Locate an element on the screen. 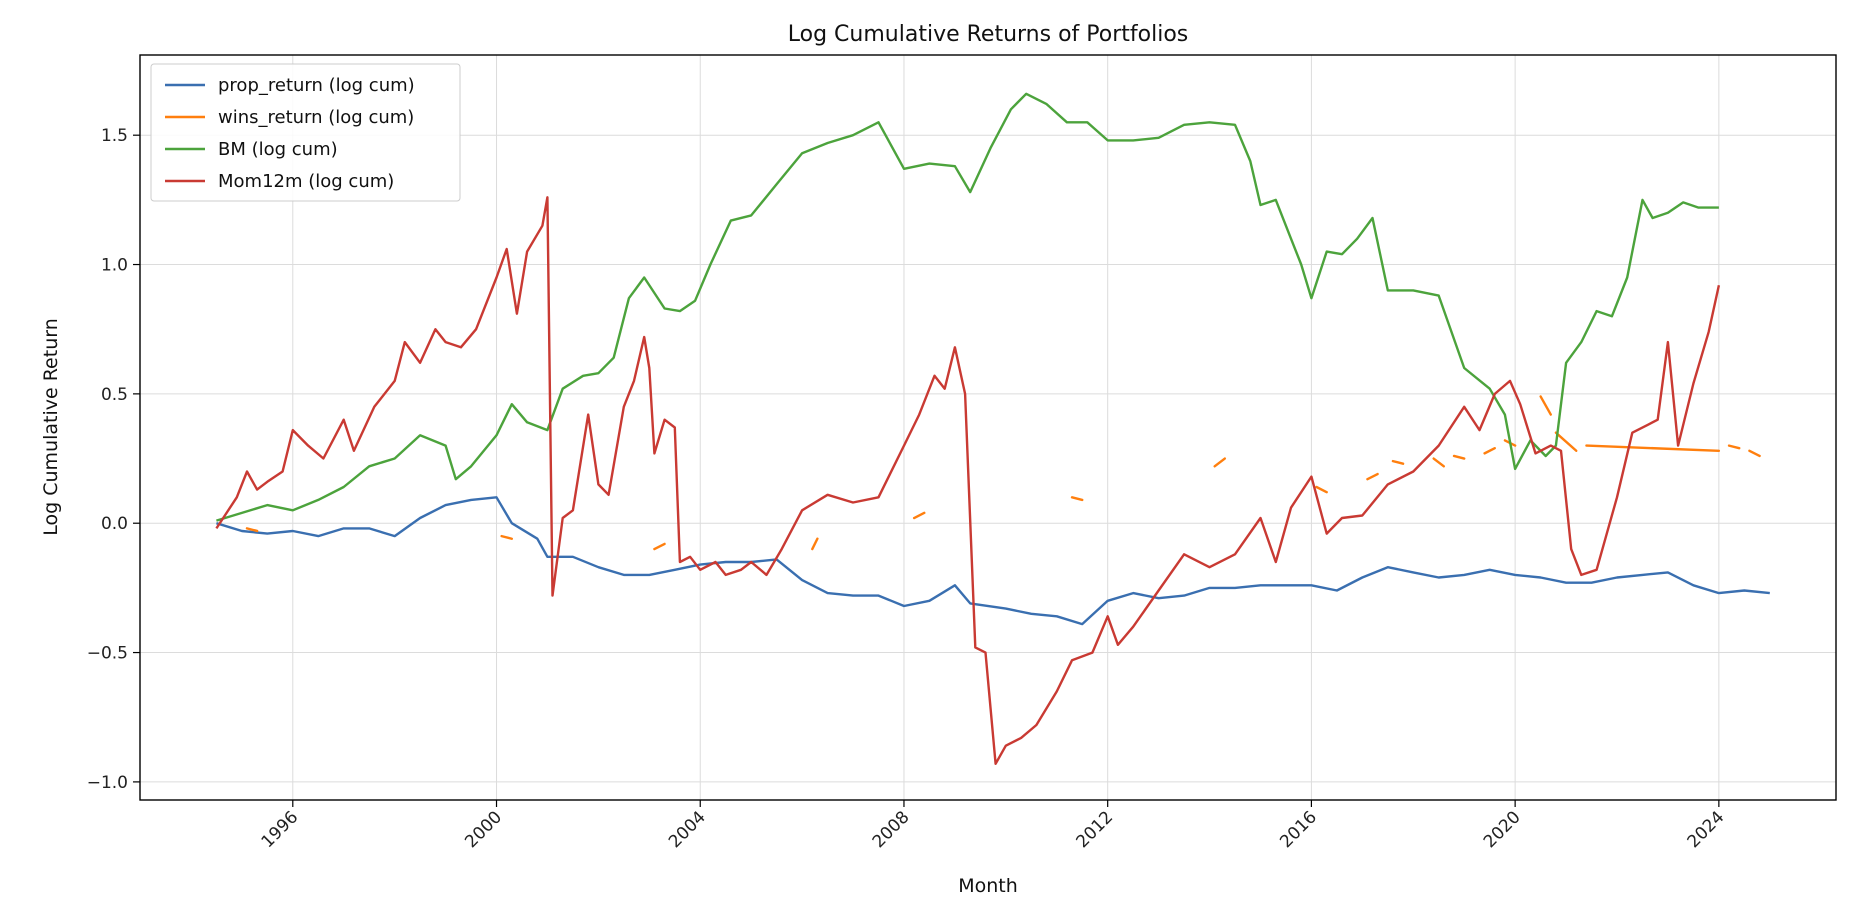 This screenshot has width=1866, height=924. x-tick-label: 1996 is located at coordinates (280, 829).